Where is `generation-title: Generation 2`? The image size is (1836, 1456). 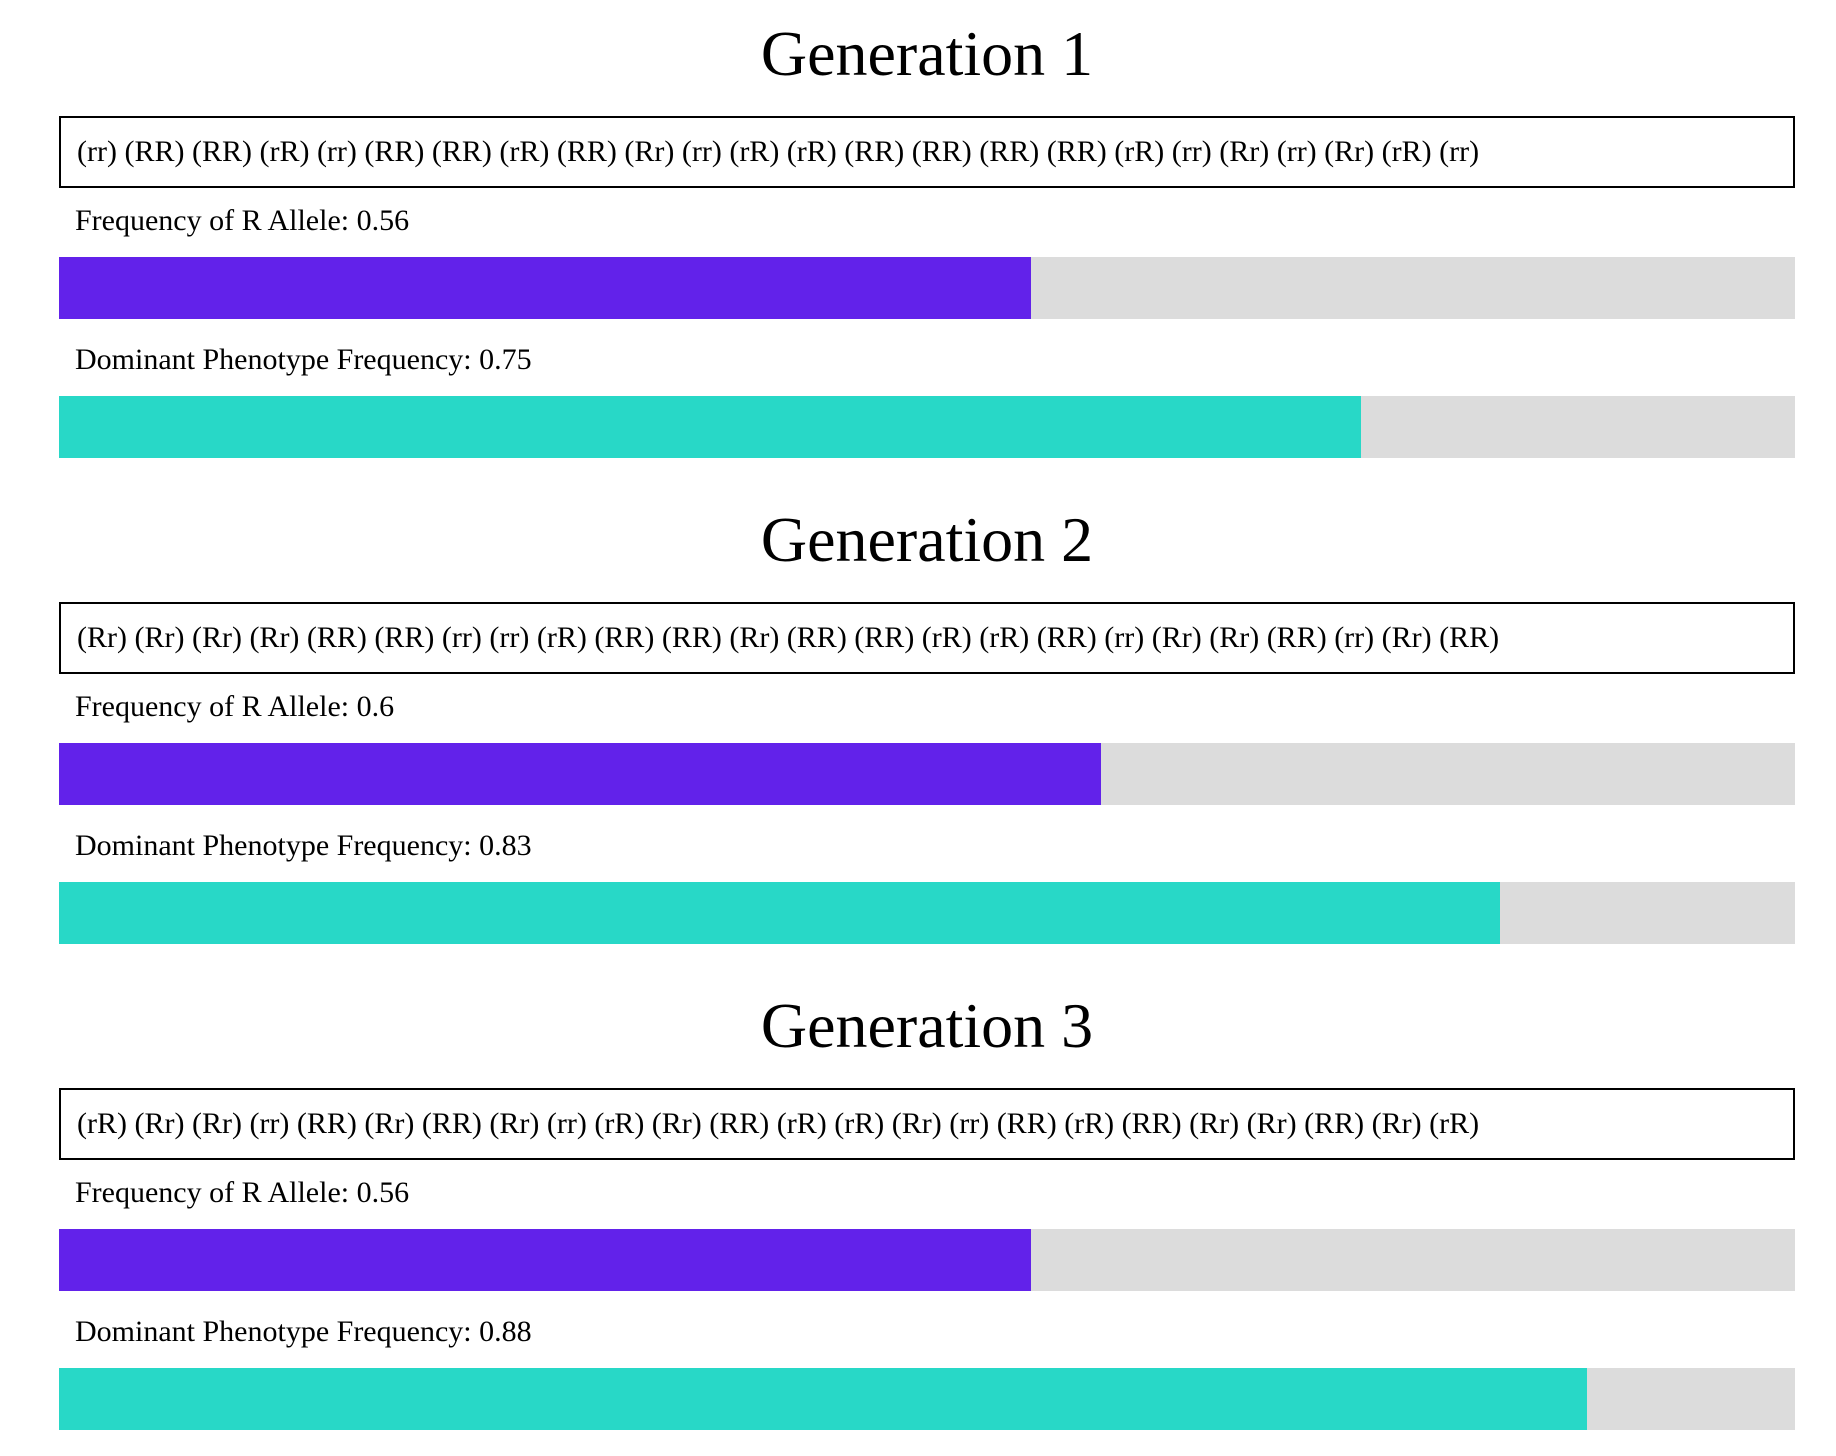
generation-title: Generation 2 is located at coordinates (927, 539).